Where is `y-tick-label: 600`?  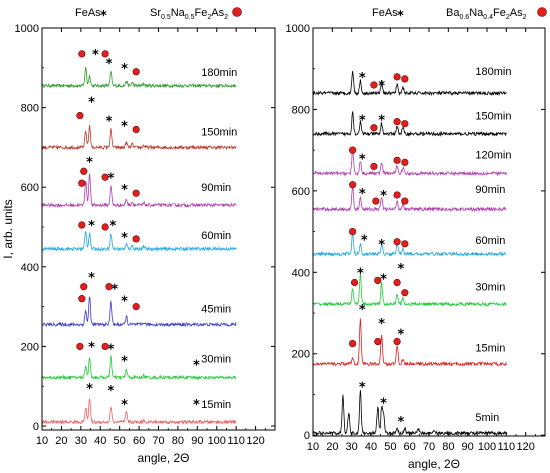 y-tick-label: 600 is located at coordinates (30, 188).